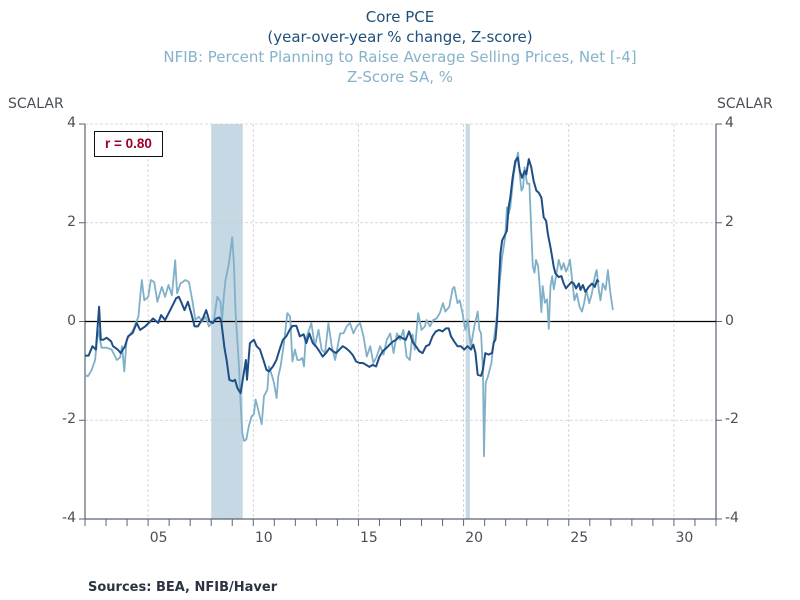 The height and width of the screenshot is (600, 800). Describe the element at coordinates (729, 123) in the screenshot. I see `right-y-tick-label: 4` at that location.